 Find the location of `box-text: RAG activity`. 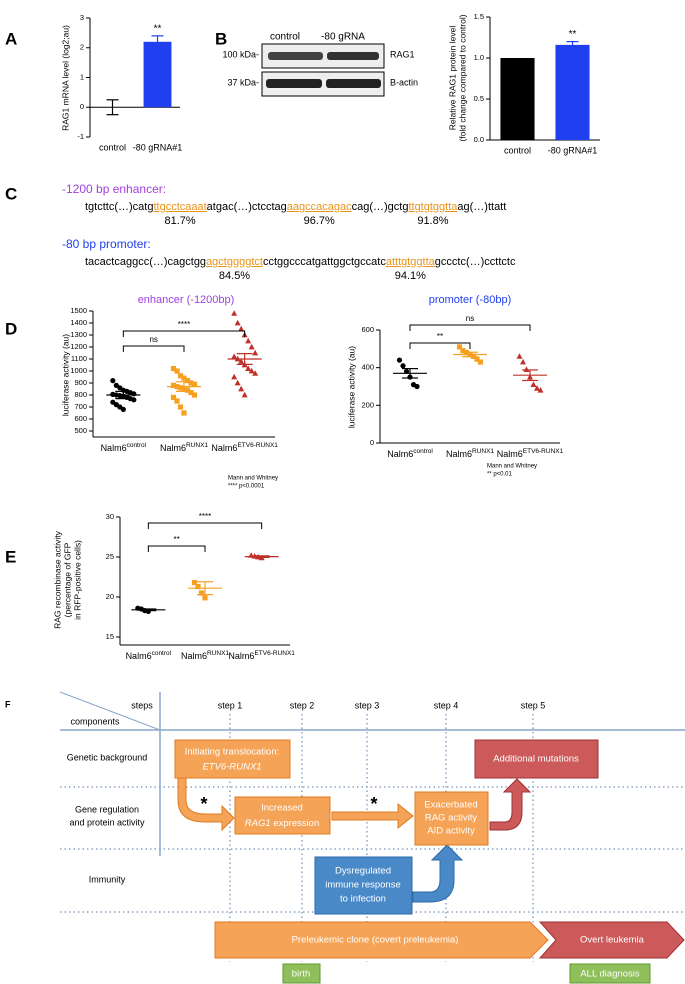

box-text: RAG activity is located at coordinates (451, 818).